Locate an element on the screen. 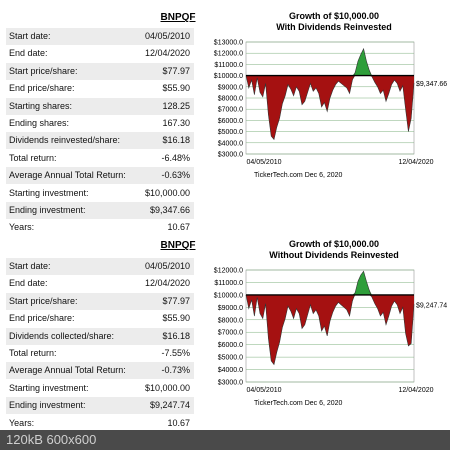  stat-value: -0.63% is located at coordinates (175, 175).